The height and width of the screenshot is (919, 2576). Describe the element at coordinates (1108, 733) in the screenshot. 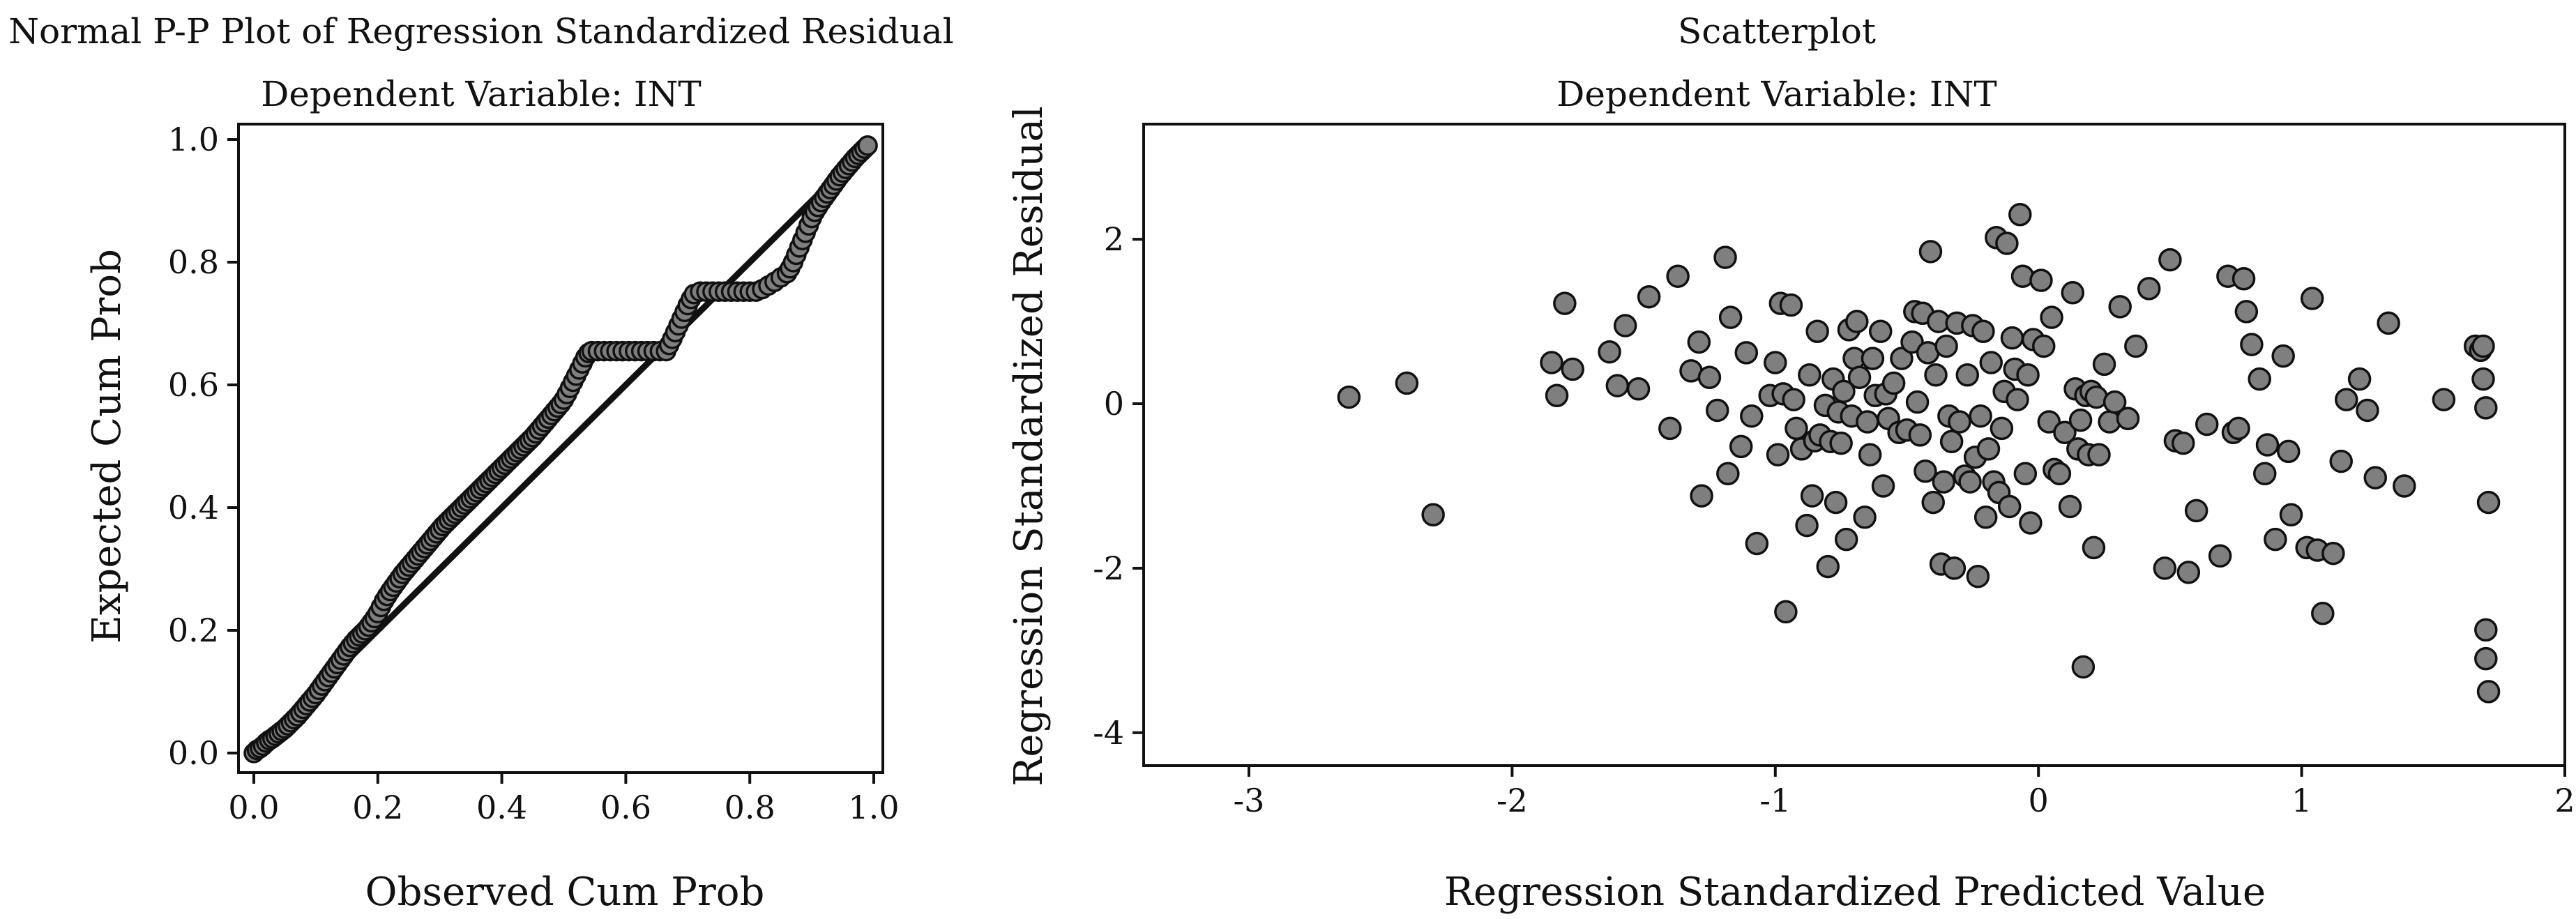

I see `scatter-y-tick-label: -4` at that location.